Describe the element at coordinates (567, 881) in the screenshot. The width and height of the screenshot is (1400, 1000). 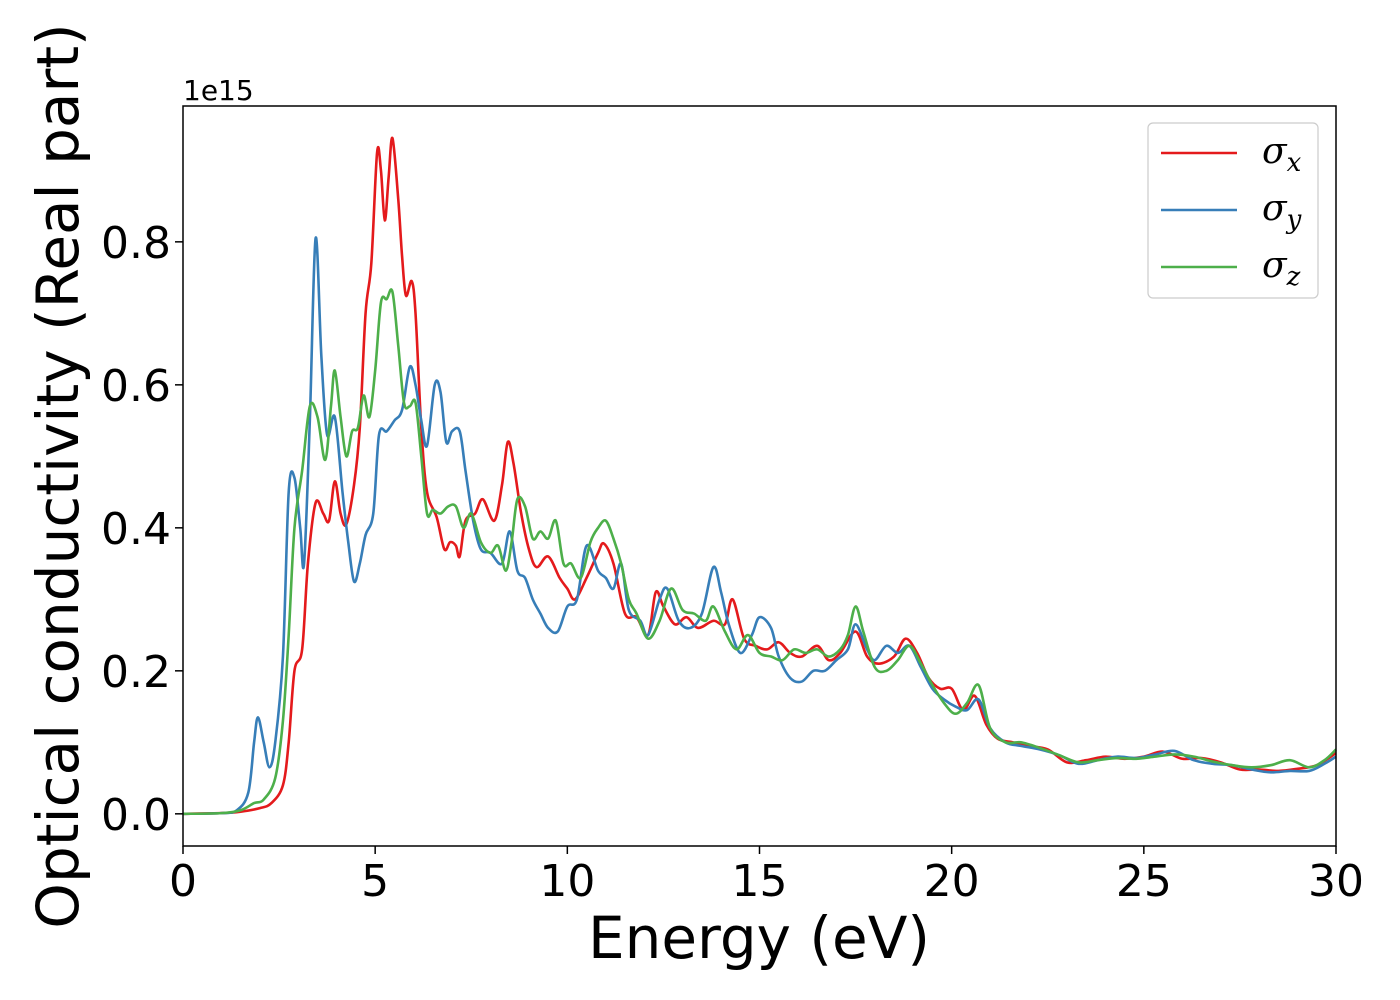
I see `x-tick-label: 10` at that location.